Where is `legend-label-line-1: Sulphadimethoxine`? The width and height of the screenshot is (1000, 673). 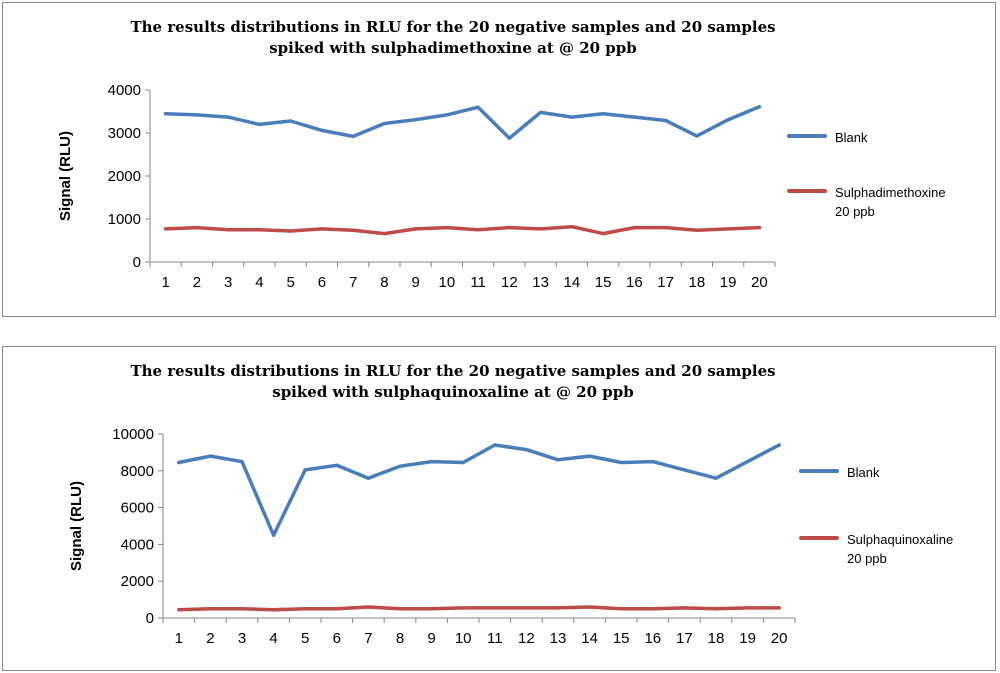
legend-label-line-1: Sulphadimethoxine is located at coordinates (890, 192).